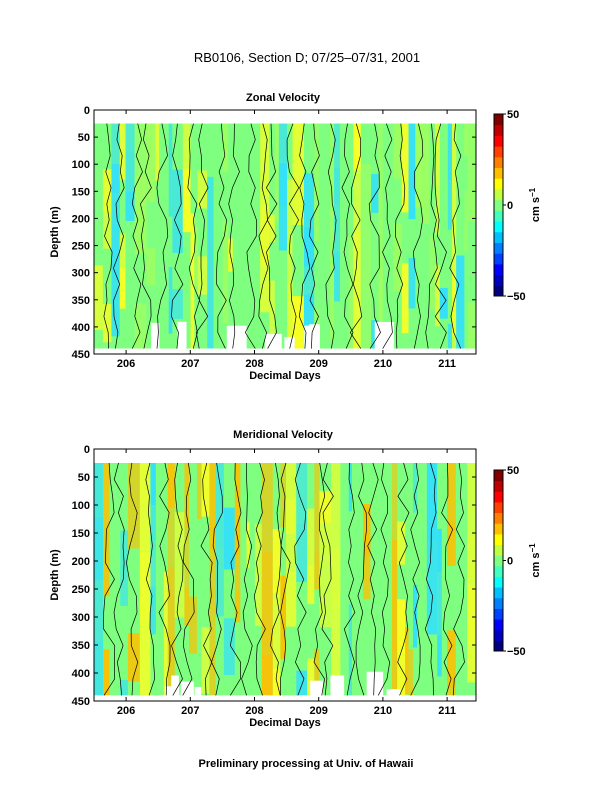  I want to click on meridional-colorbar-tick-label: −50, so click(516, 652).